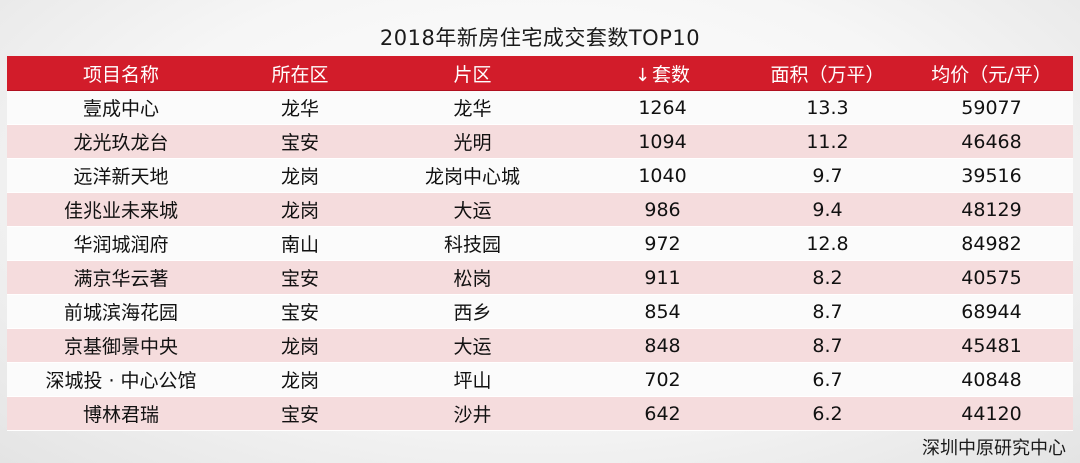  I want to click on avg-price-cell: 48129, so click(991, 209).